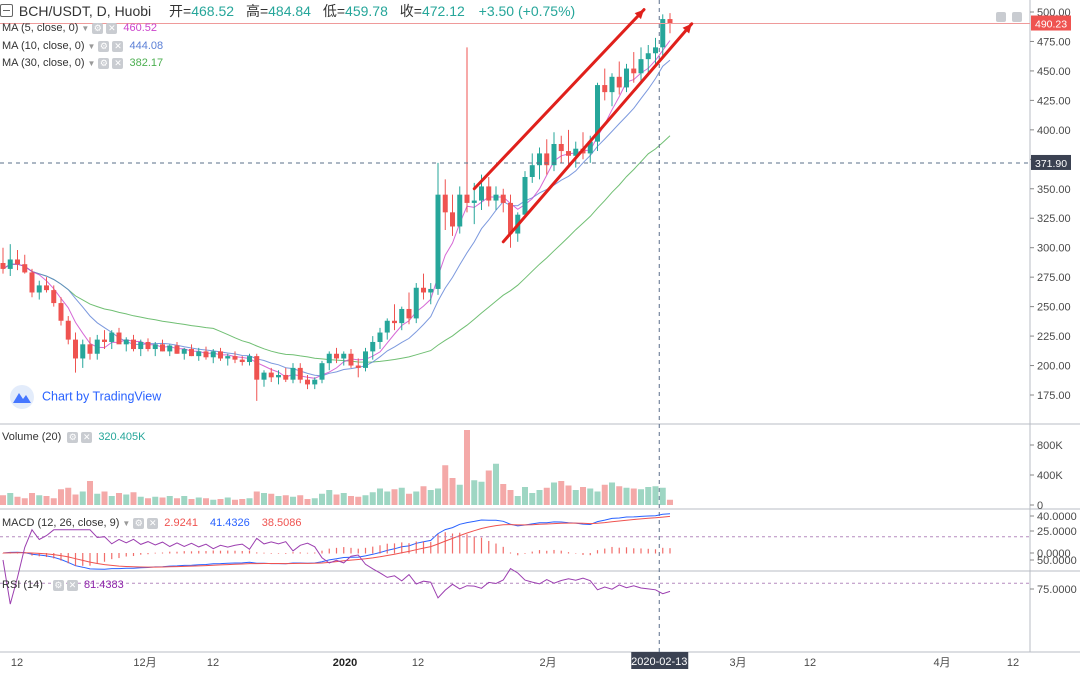 This screenshot has width=1080, height=676. What do you see at coordinates (43, 63) in the screenshot?
I see `ma30-label: MA (30, close, 0)` at bounding box center [43, 63].